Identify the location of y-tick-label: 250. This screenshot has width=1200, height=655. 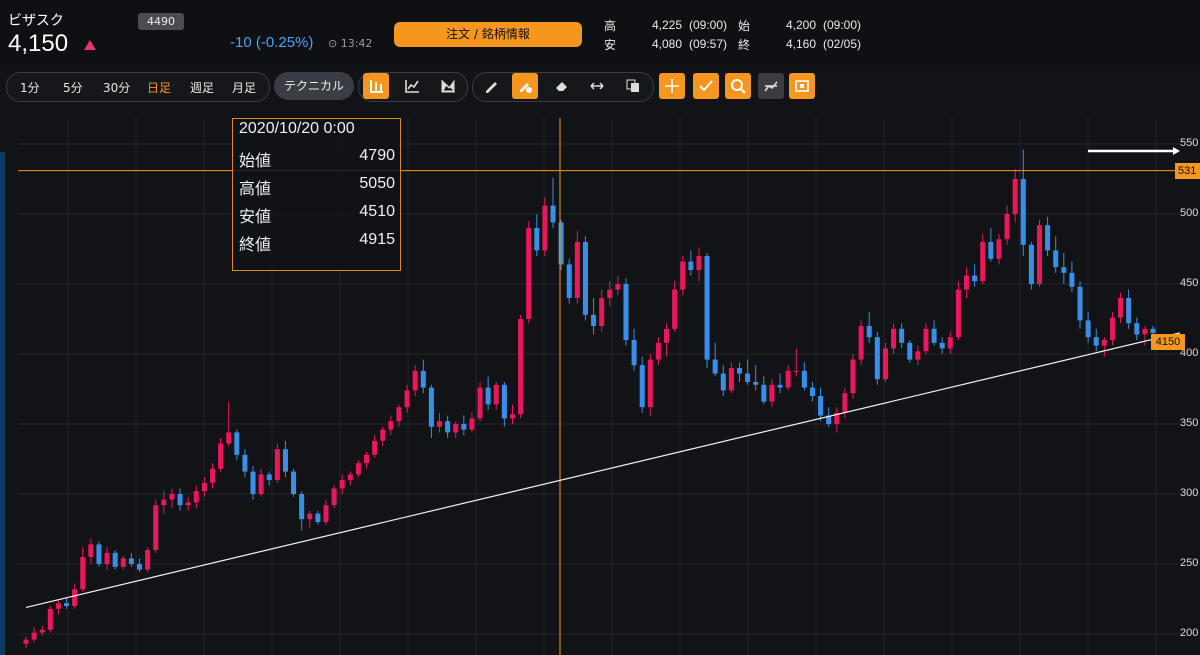
(1189, 563).